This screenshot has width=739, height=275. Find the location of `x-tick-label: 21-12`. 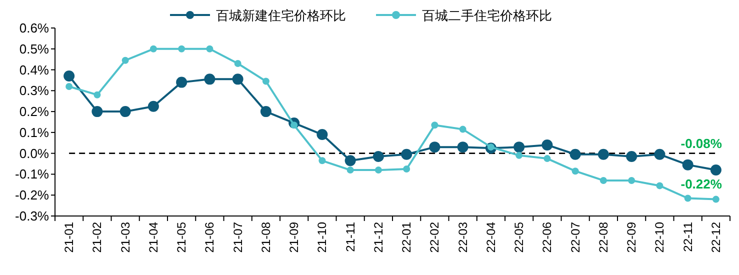

x-tick-label: 21-12 is located at coordinates (378, 237).